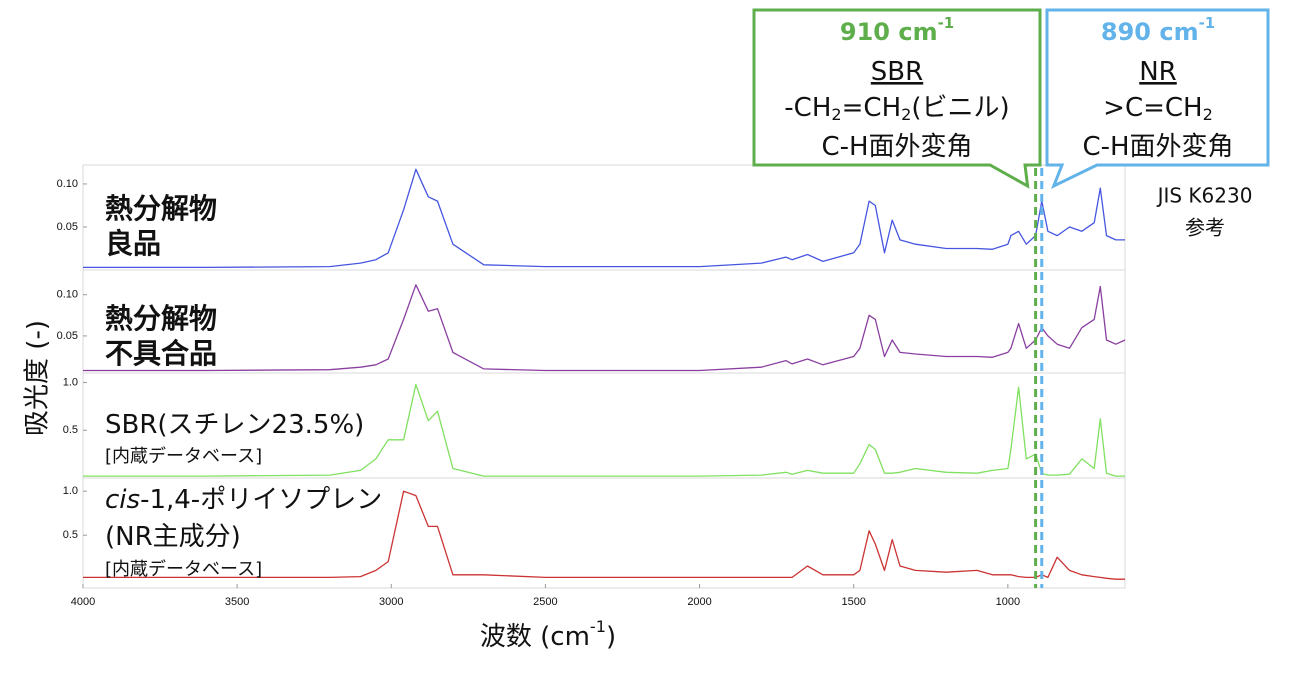 Image resolution: width=1291 pixels, height=673 pixels. I want to click on x-tick-label: 4000, so click(83, 602).